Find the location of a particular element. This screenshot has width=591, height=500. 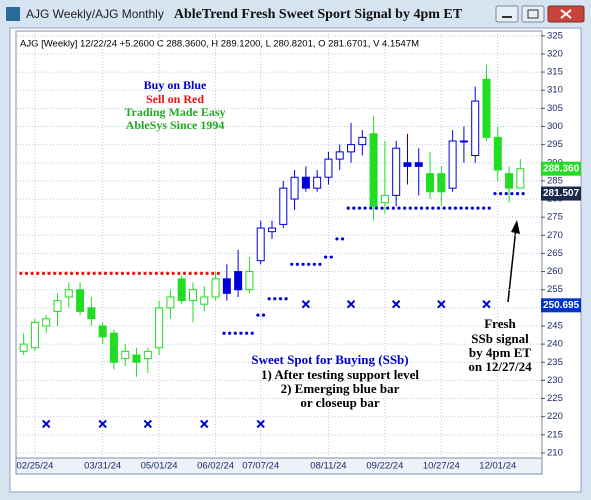

price-tag-label: 281.507 is located at coordinates (561, 193).